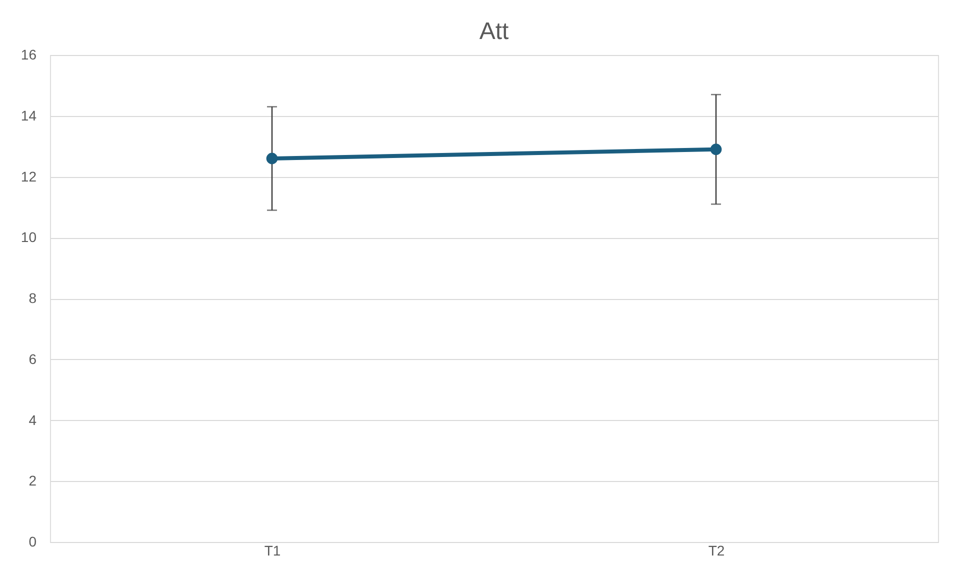 This screenshot has width=958, height=578. I want to click on x-tick-label: T1, so click(272, 550).